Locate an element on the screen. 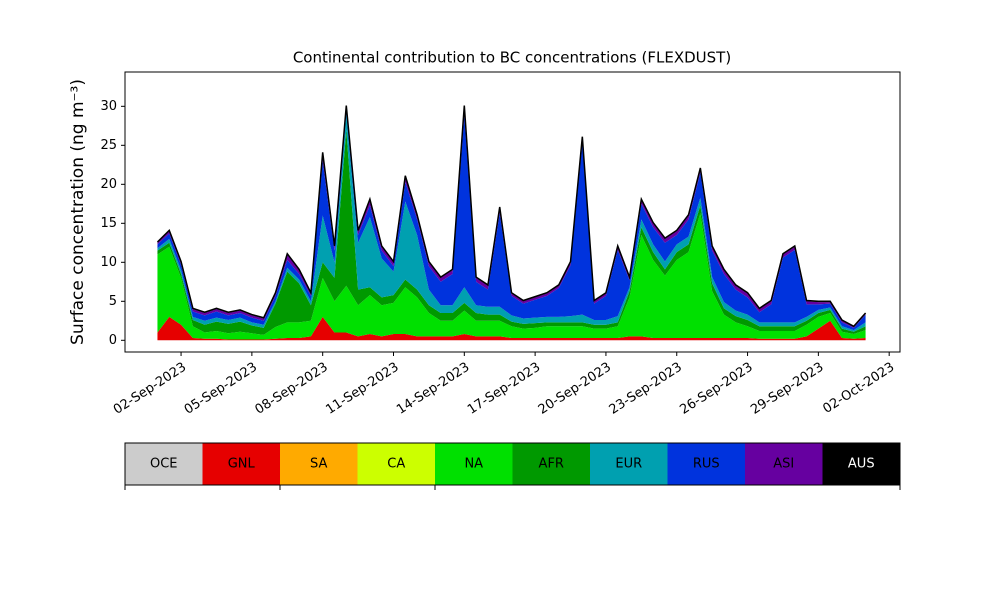  y-tick-label: 15 is located at coordinates (108, 223).